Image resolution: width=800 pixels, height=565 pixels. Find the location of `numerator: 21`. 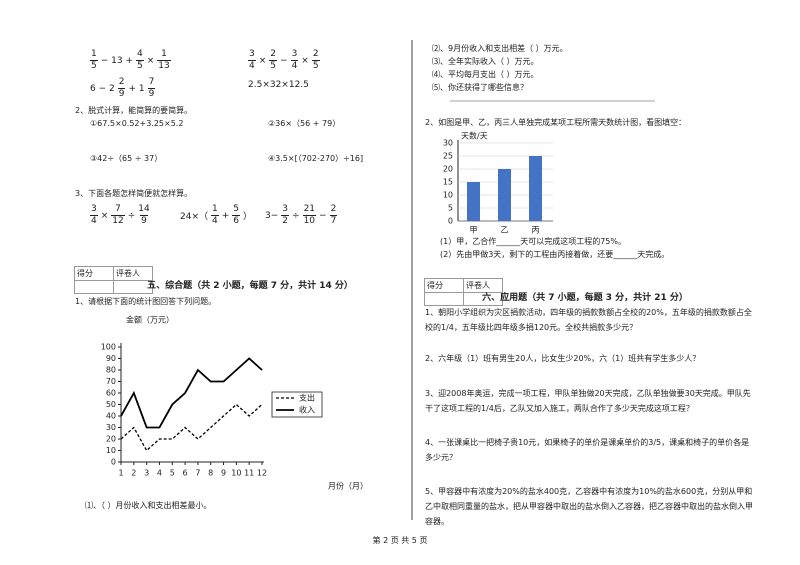

numerator: 21 is located at coordinates (309, 209).